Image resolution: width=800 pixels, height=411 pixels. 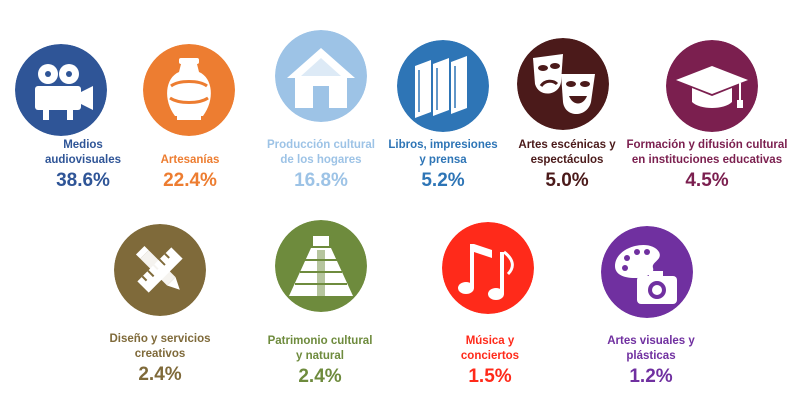 What do you see at coordinates (321, 180) in the screenshot?
I see `item-value: 16.8%` at bounding box center [321, 180].